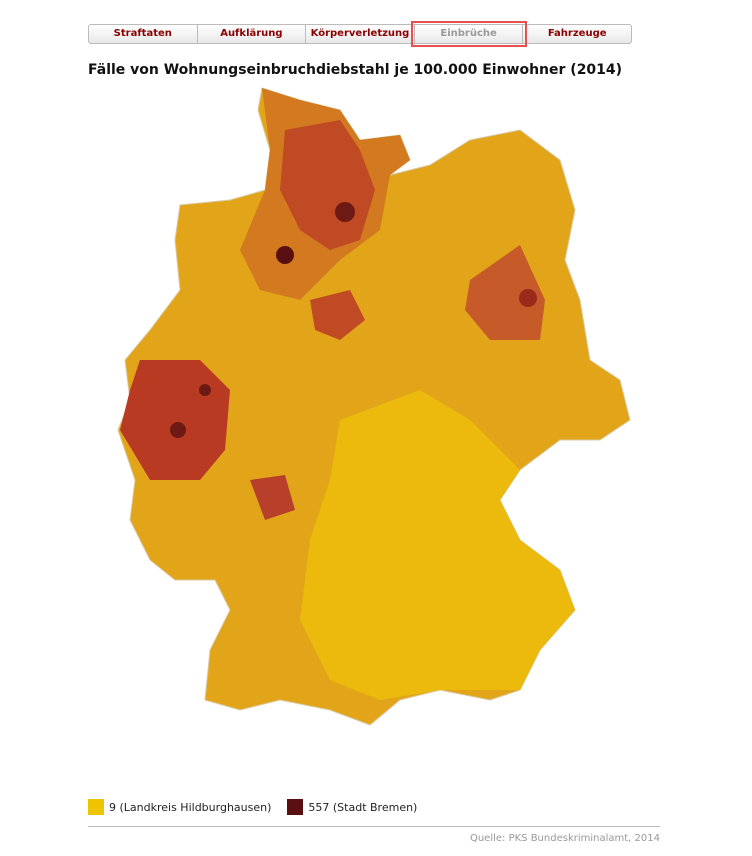 The width and height of the screenshot is (752, 856). Describe the element at coordinates (190, 807) in the screenshot. I see `legend-label: 9 (Landkreis Hildburghausen)` at that location.